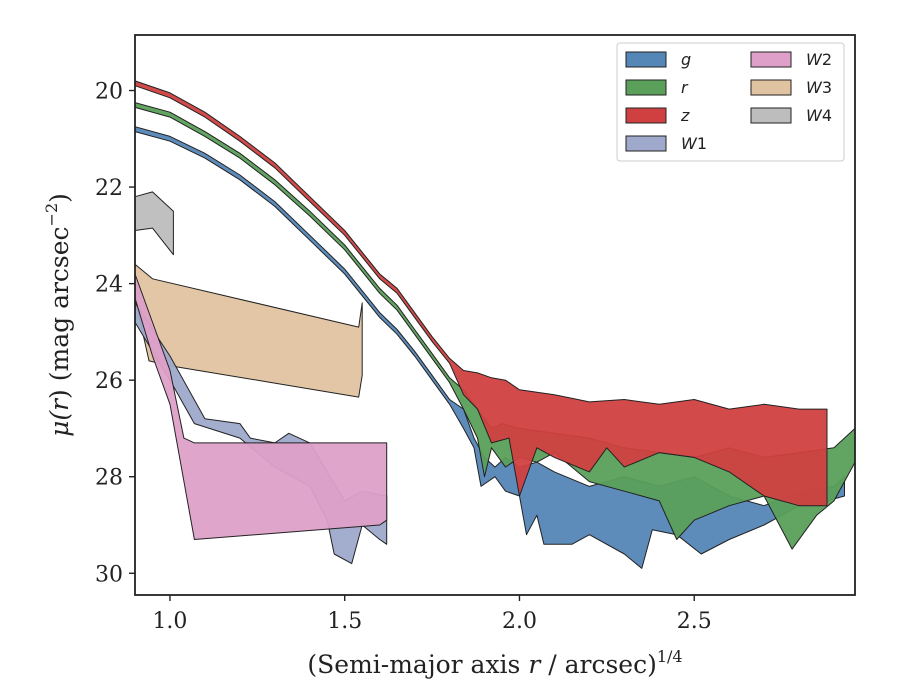 The image size is (900, 700). Describe the element at coordinates (109, 285) in the screenshot. I see `y-tick-label: 24` at that location.